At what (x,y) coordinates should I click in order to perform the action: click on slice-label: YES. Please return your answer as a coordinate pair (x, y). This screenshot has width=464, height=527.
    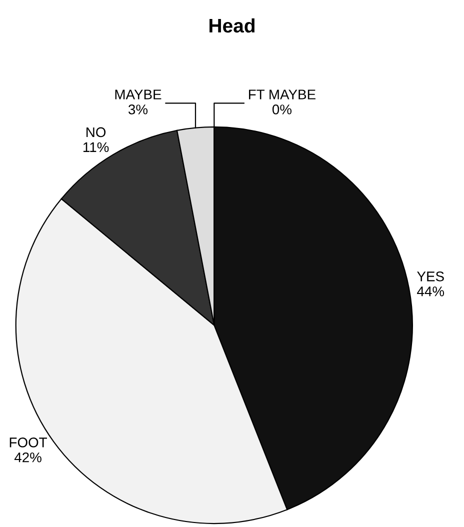
    Looking at the image, I should click on (430, 277).